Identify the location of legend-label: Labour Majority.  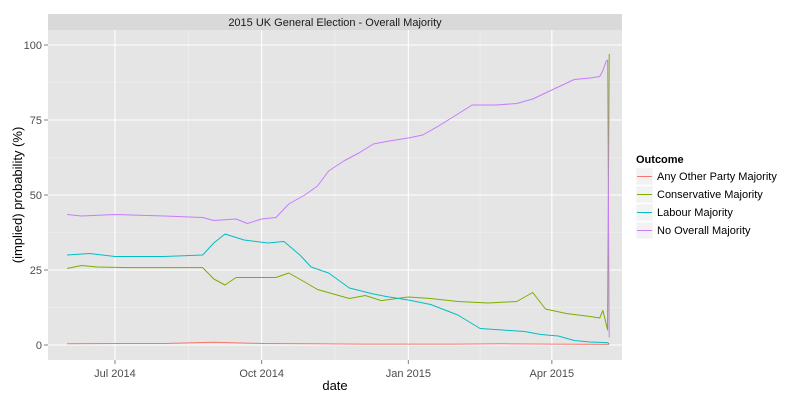
(695, 213).